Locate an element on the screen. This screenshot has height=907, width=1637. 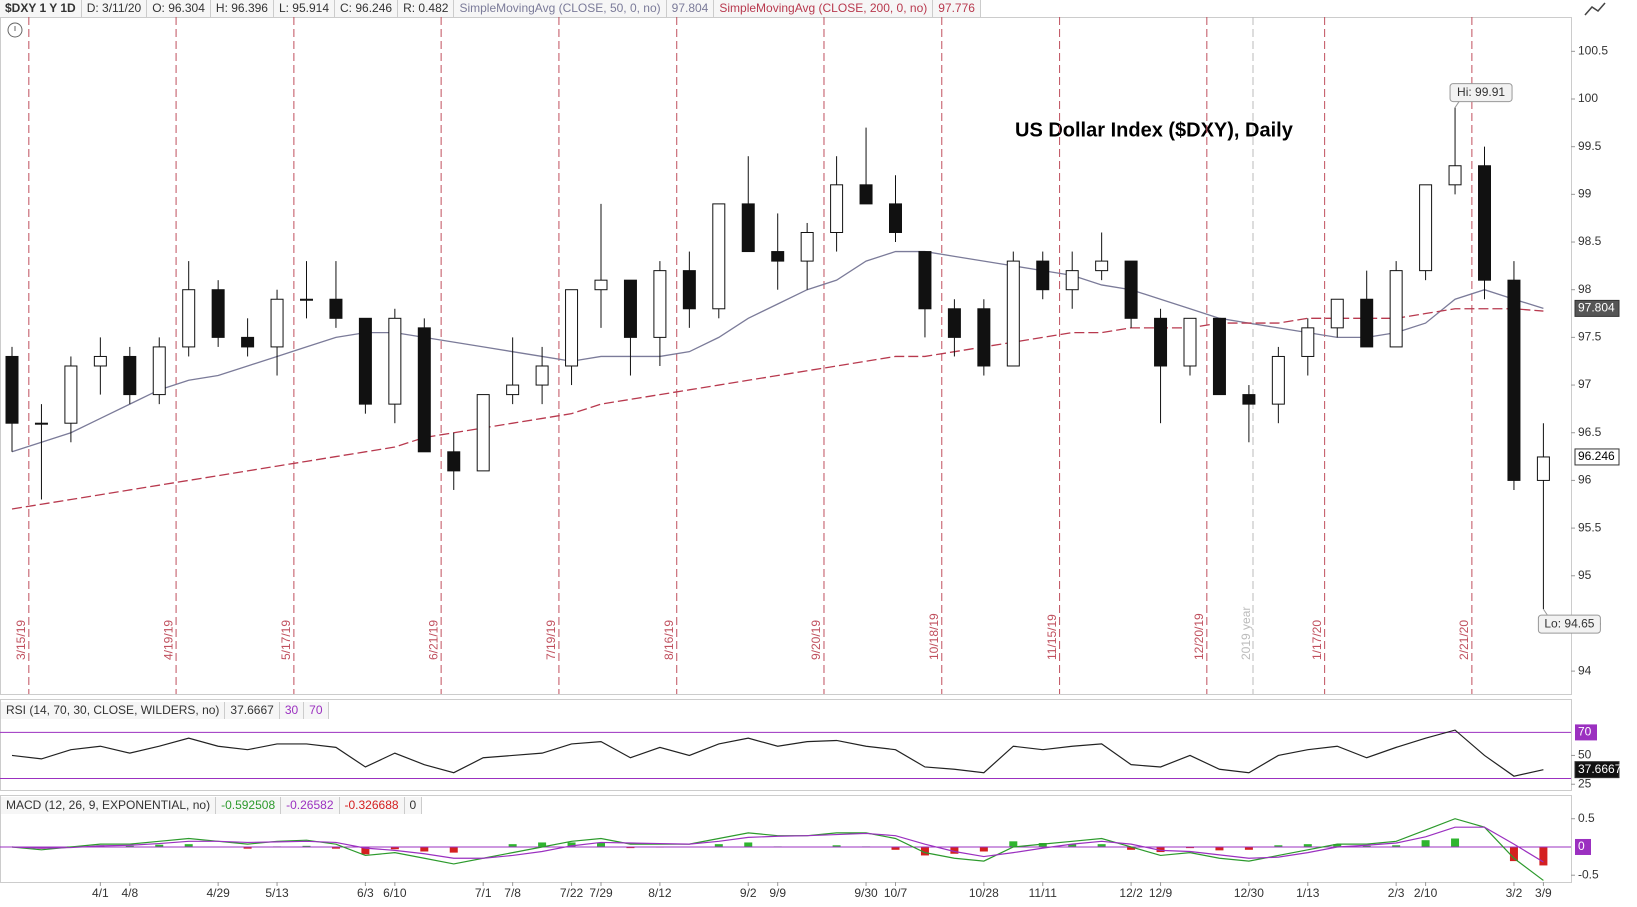
x-tick-label: 11/11 is located at coordinates (1043, 893).